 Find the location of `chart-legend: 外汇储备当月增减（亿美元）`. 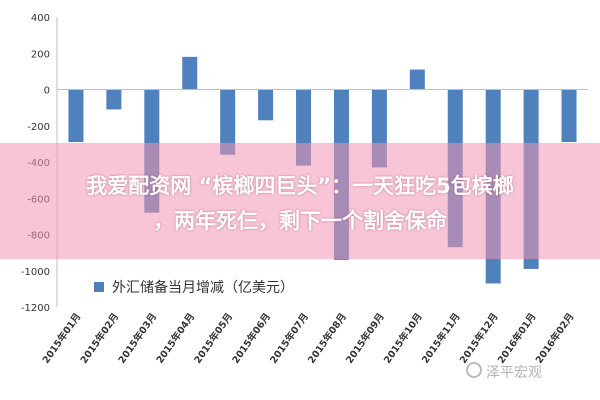

chart-legend: 外汇储备当月增减（亿美元） is located at coordinates (194, 287).